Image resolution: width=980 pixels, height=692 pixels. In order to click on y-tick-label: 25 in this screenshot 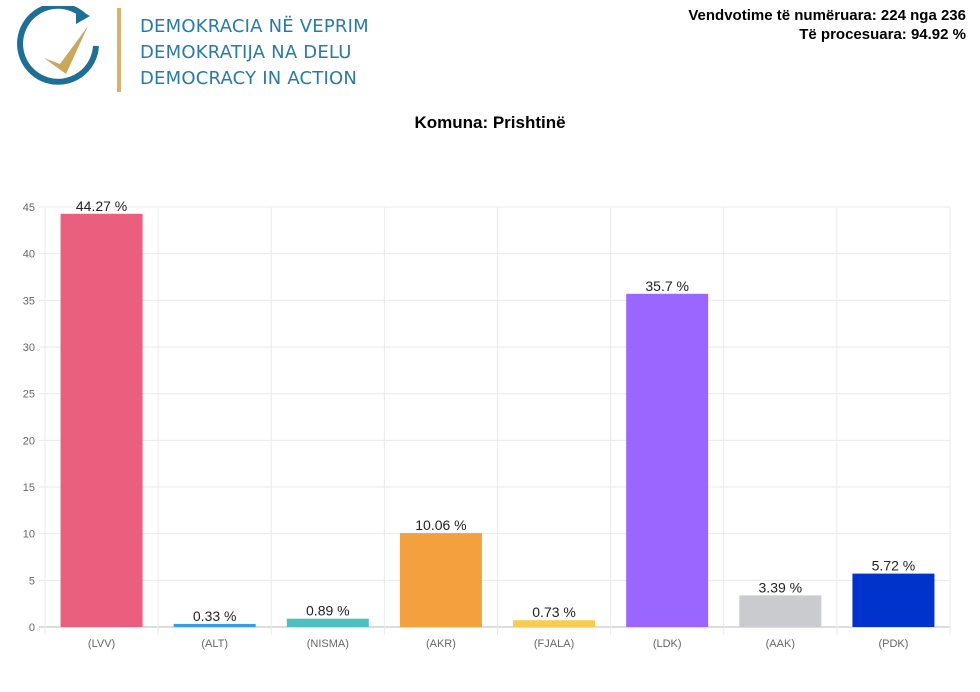, I will do `click(29, 395)`.